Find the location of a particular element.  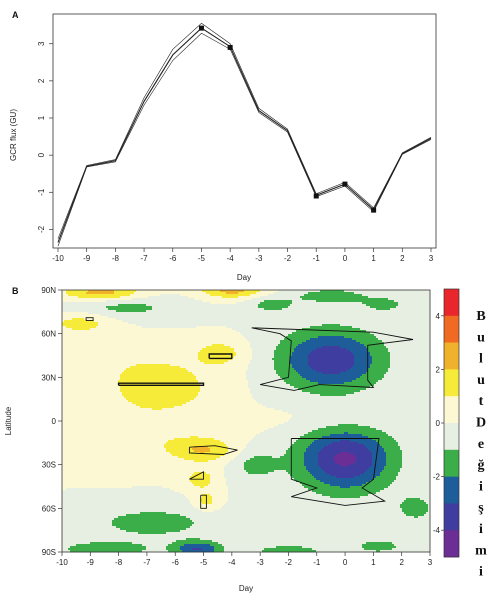

x-tick-label-9: -1 is located at coordinates (317, 258).